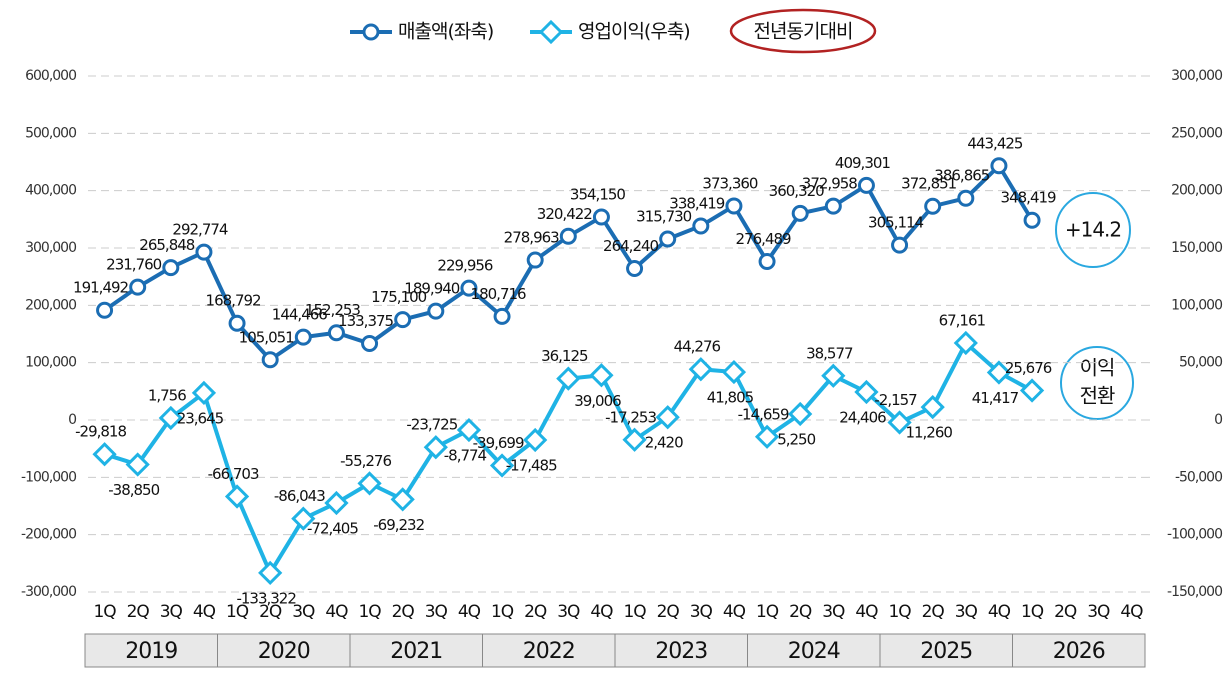 The height and width of the screenshot is (686, 1229). Describe the element at coordinates (48, 535) in the screenshot. I see `y-tick-label: -200,000` at that location.